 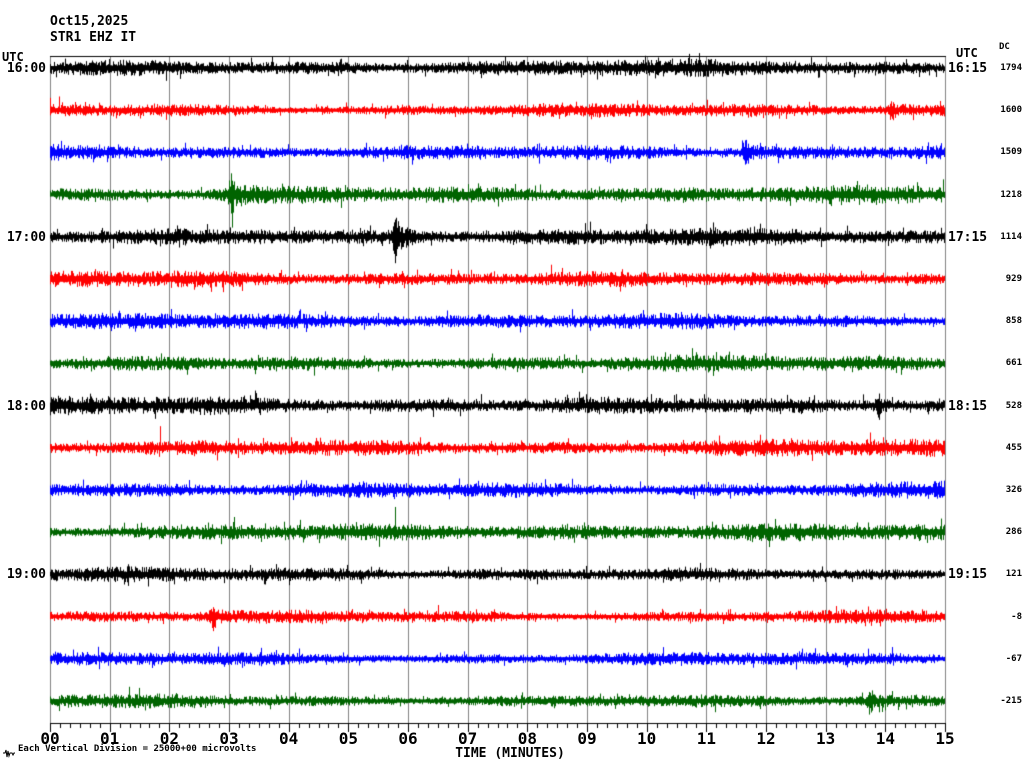 I want to click on x-tick-label: 06, so click(x=408, y=738).